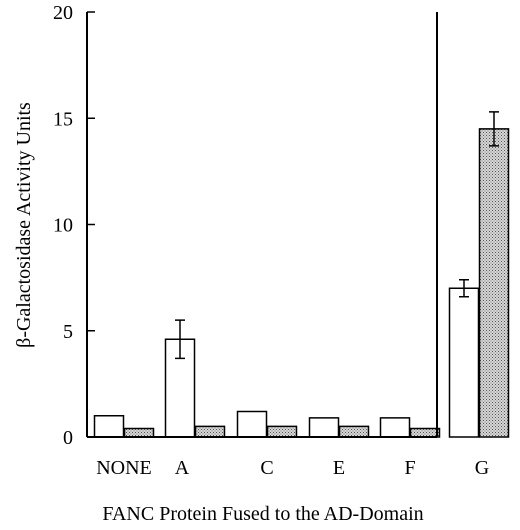 This screenshot has height=530, width=520. Describe the element at coordinates (68, 438) in the screenshot. I see `y-tick-label: 0` at that location.